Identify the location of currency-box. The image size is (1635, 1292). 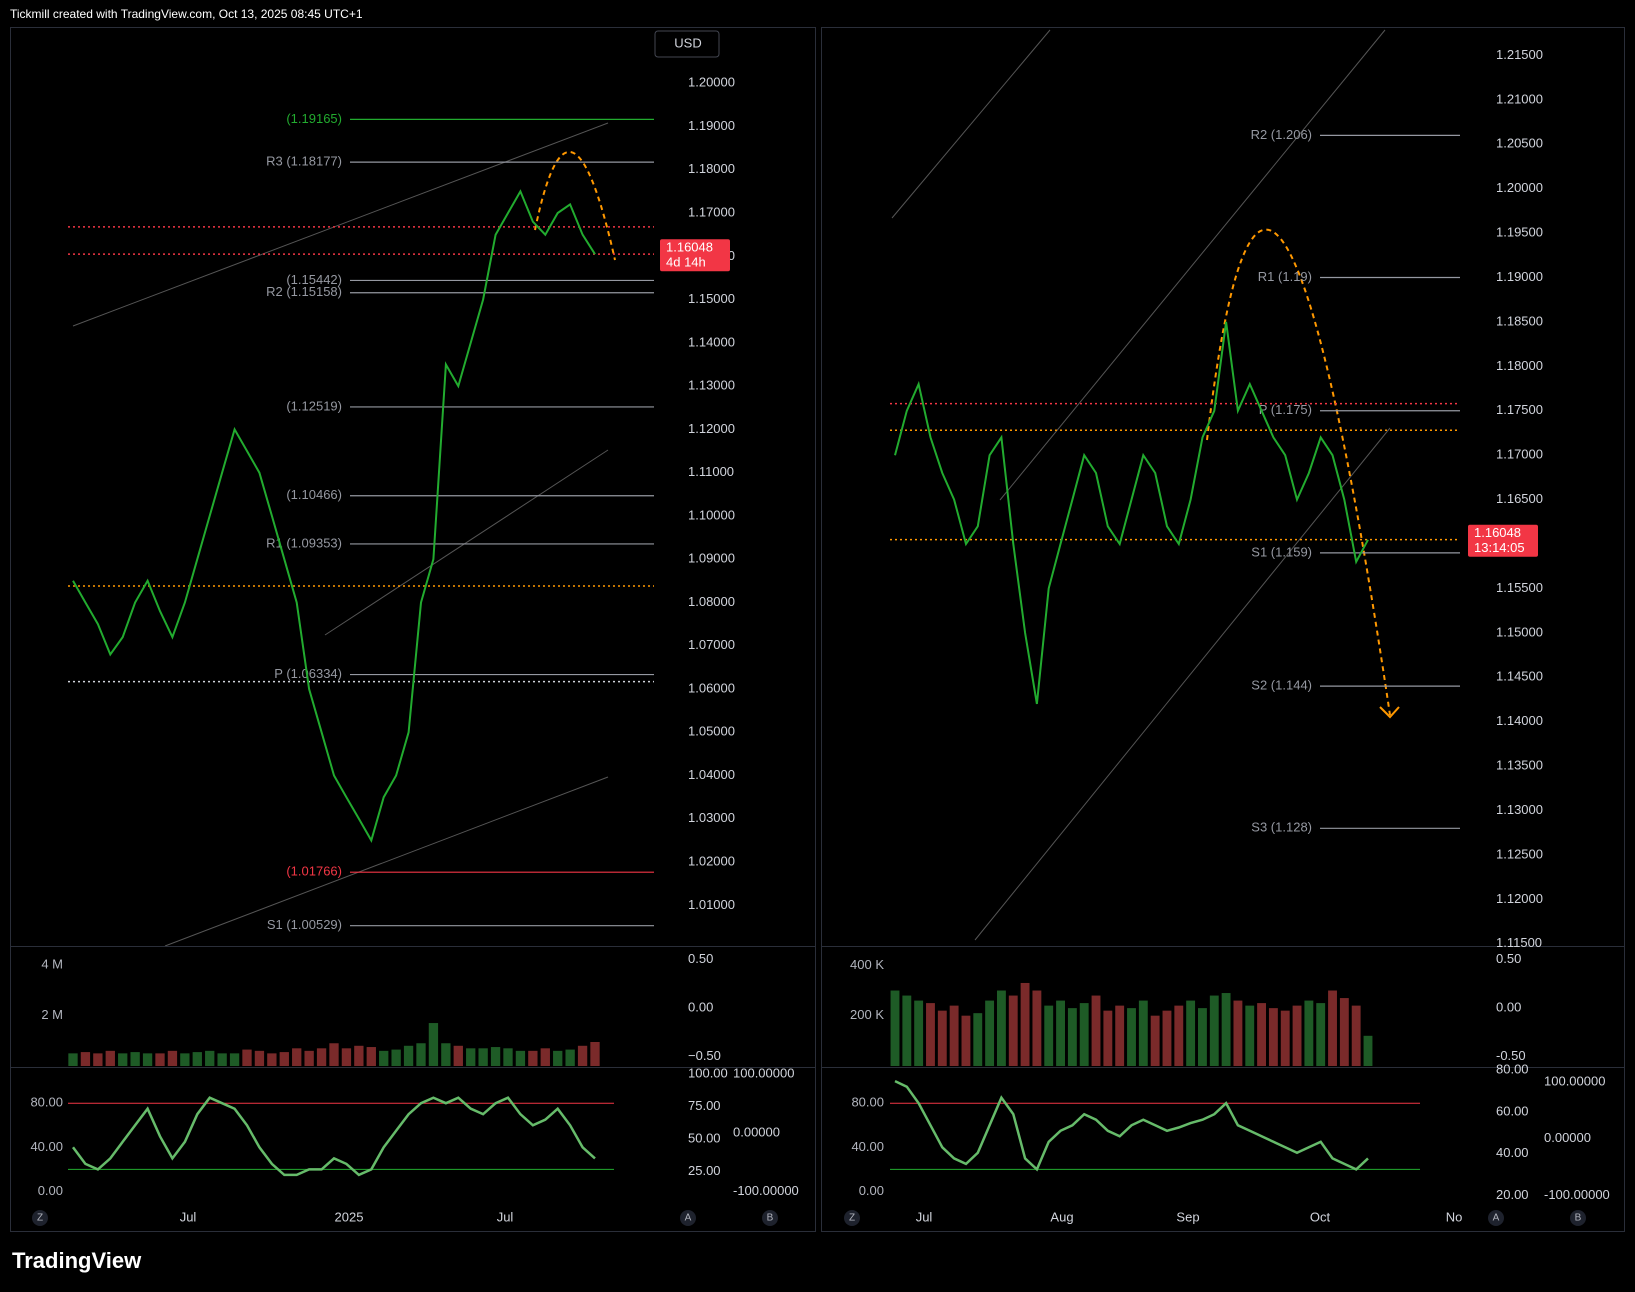
(687, 44).